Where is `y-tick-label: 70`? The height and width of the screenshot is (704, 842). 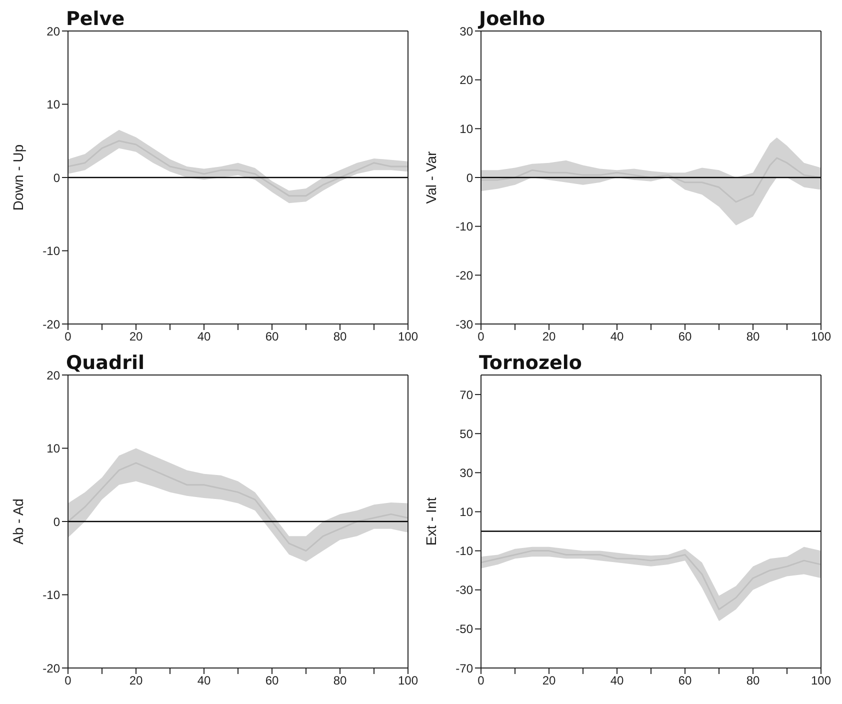 y-tick-label: 70 is located at coordinates (467, 395).